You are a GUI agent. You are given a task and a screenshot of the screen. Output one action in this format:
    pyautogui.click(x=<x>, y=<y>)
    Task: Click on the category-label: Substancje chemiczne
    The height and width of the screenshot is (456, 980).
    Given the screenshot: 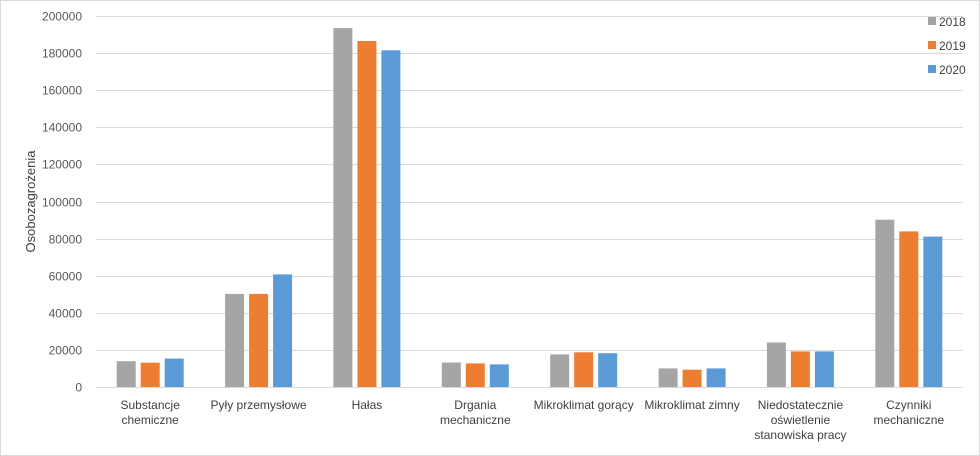 What is the action you would take?
    pyautogui.click(x=151, y=412)
    